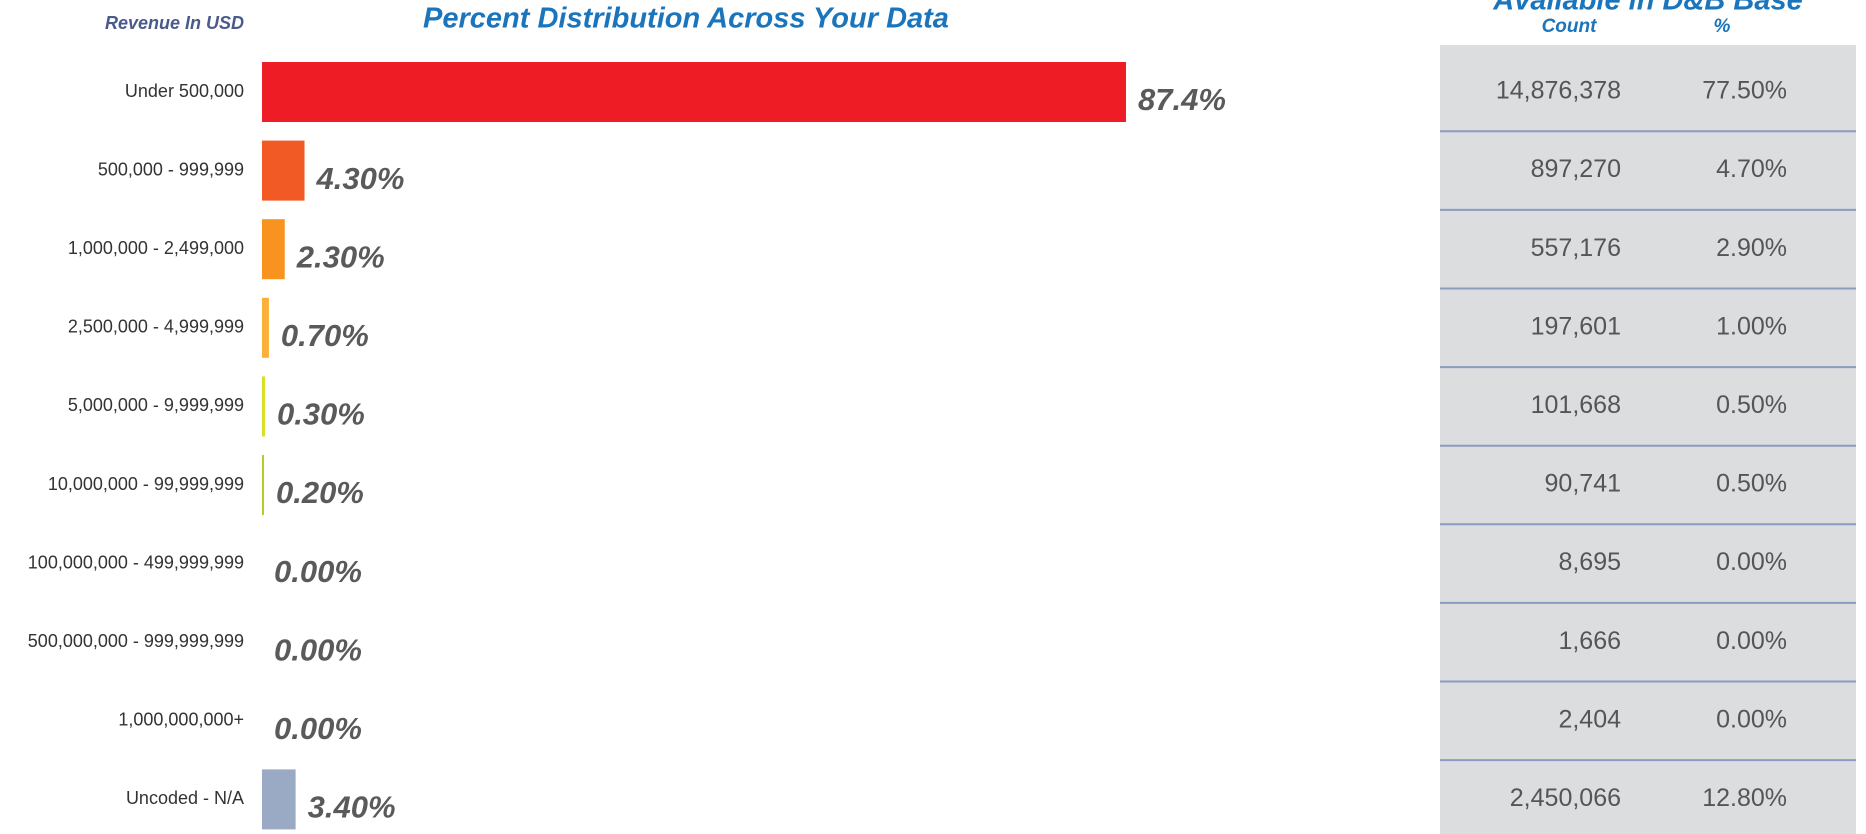 This screenshot has height=834, width=1866. Describe the element at coordinates (181, 720) in the screenshot. I see `category-label: 1,000,000,000+` at that location.